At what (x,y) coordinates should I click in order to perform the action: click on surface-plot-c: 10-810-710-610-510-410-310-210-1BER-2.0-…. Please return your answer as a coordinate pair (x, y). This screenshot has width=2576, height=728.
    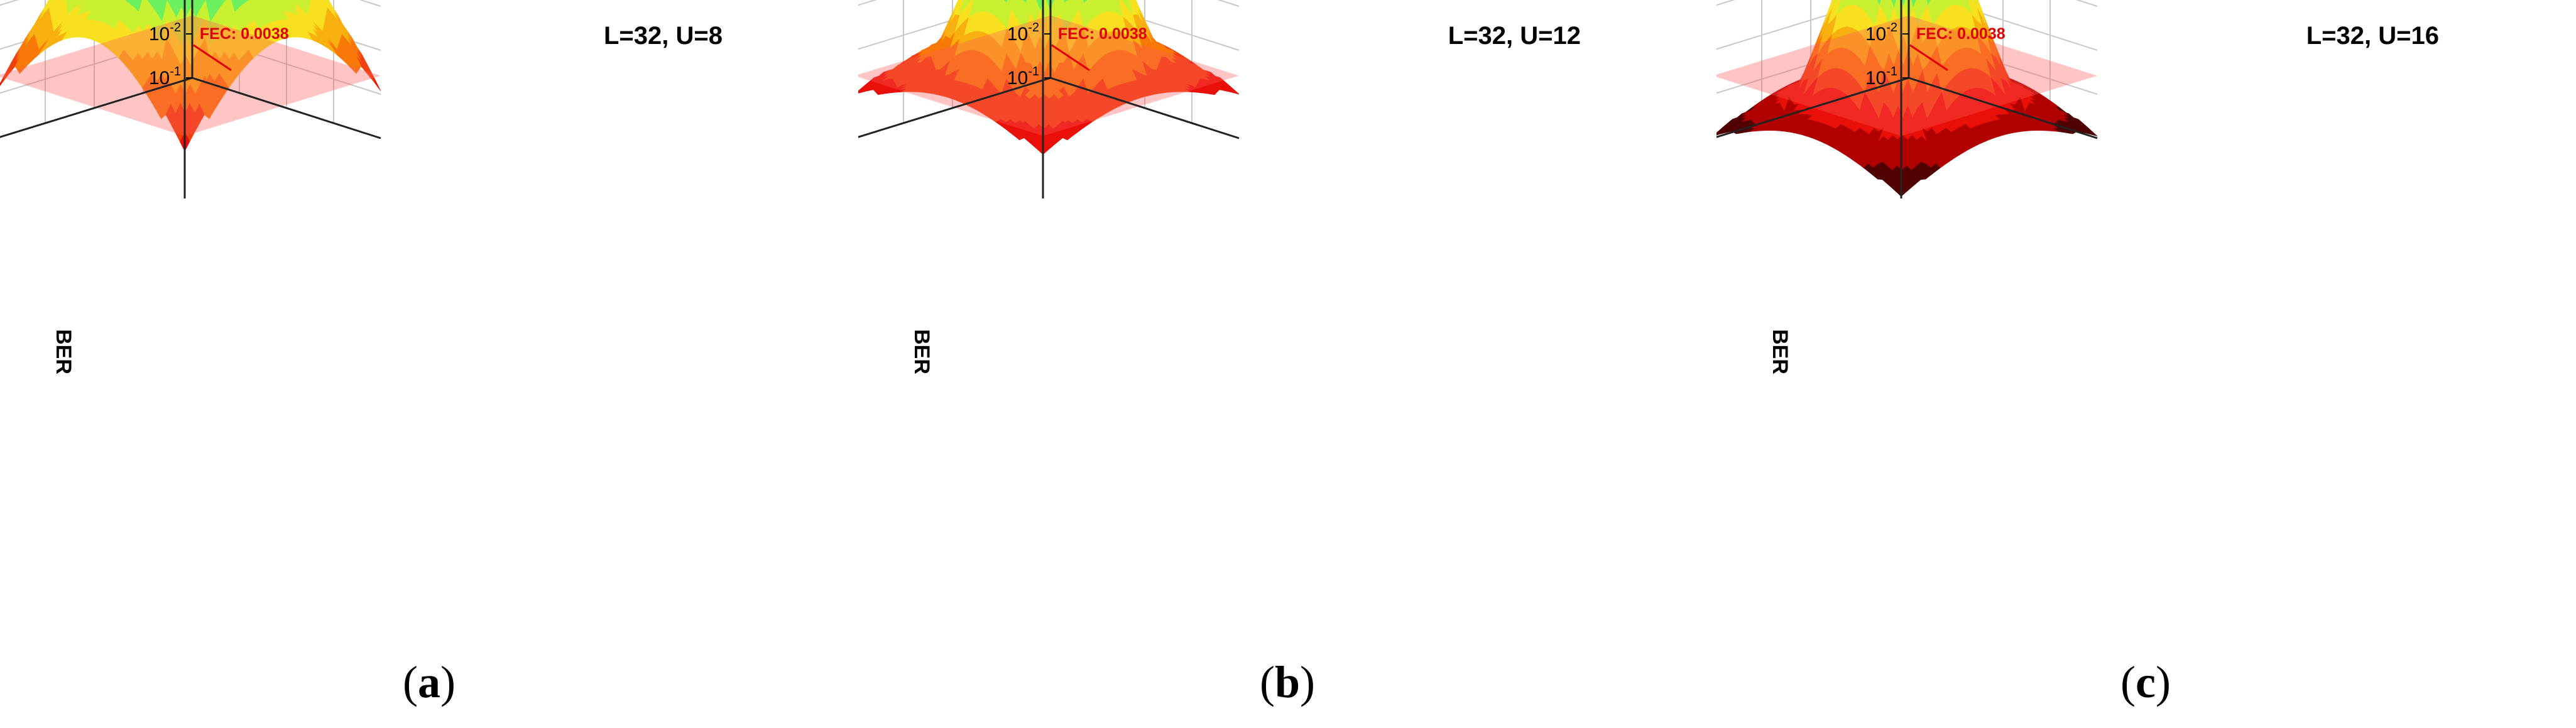
    Looking at the image, I should click on (2077, 187).